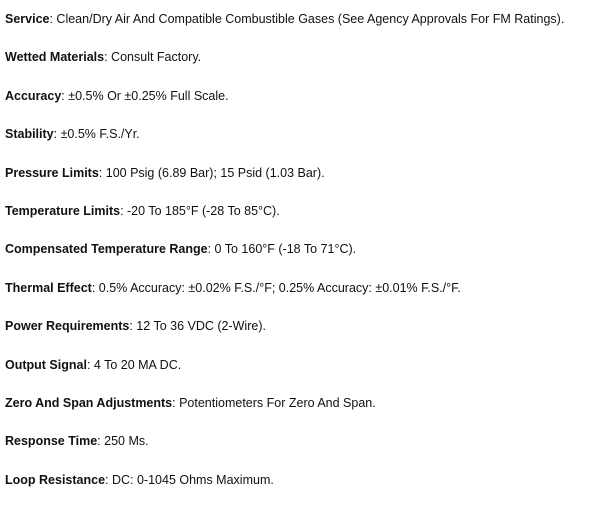 Image resolution: width=607 pixels, height=510 pixels. I want to click on spec-value: : 12 To 36 VDC (2-Wire)., so click(197, 326).